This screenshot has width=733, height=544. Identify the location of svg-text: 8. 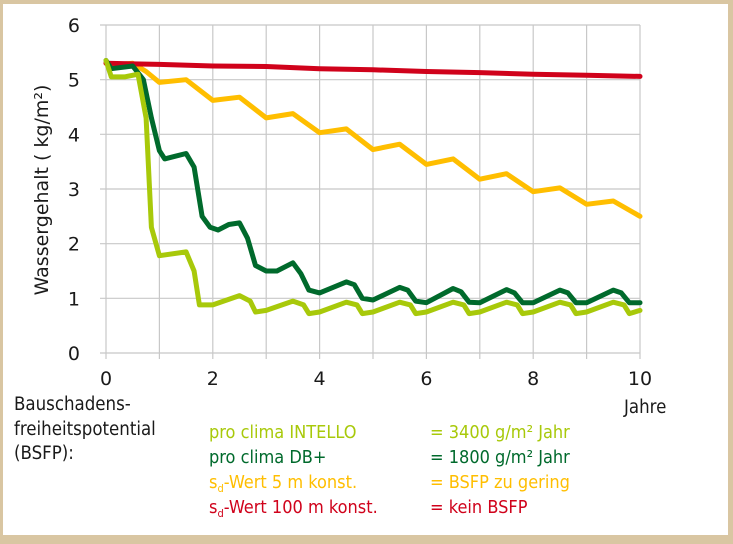
(533, 379).